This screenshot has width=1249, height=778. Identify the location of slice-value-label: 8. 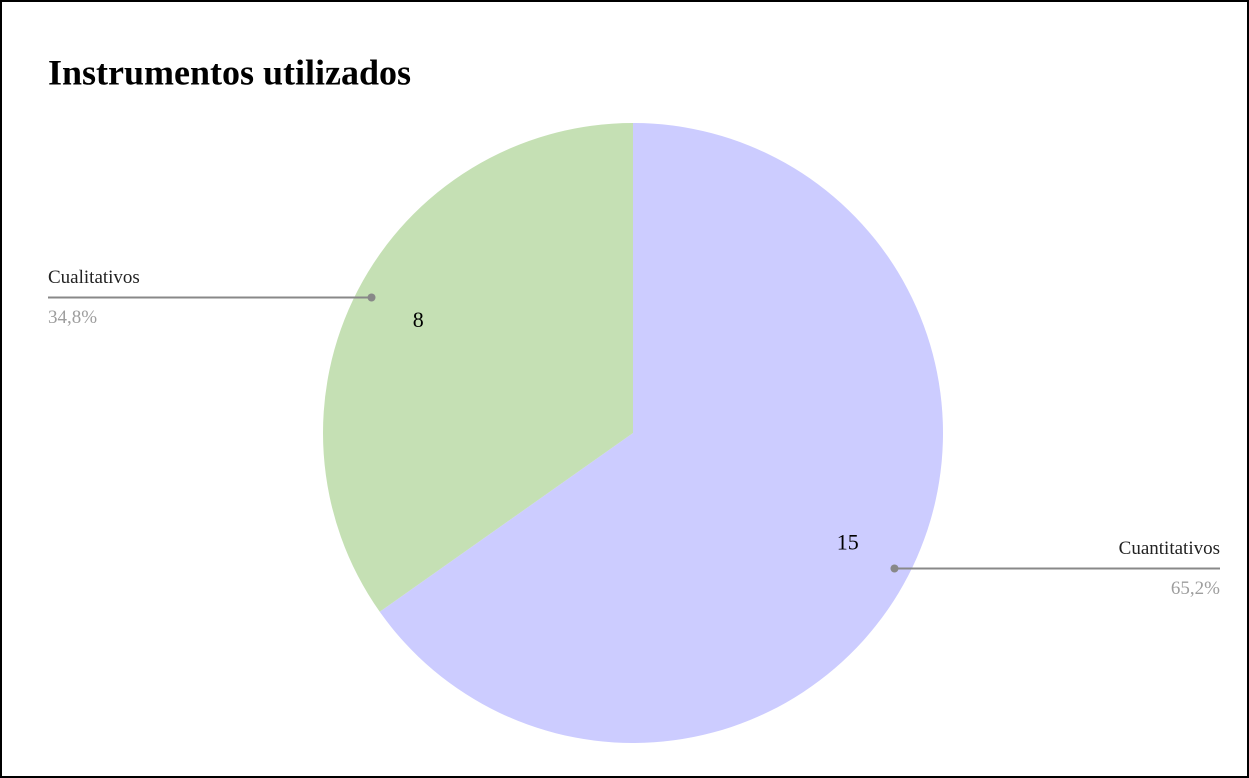
(418, 319).